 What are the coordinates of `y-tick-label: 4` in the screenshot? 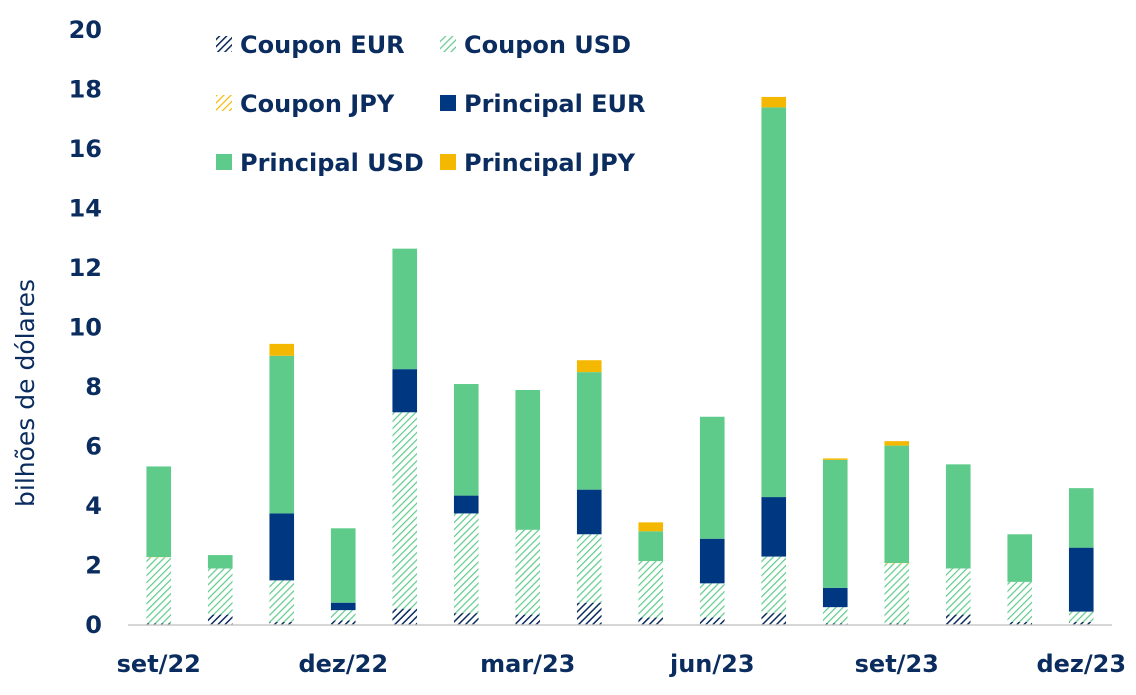 It's located at (93, 506).